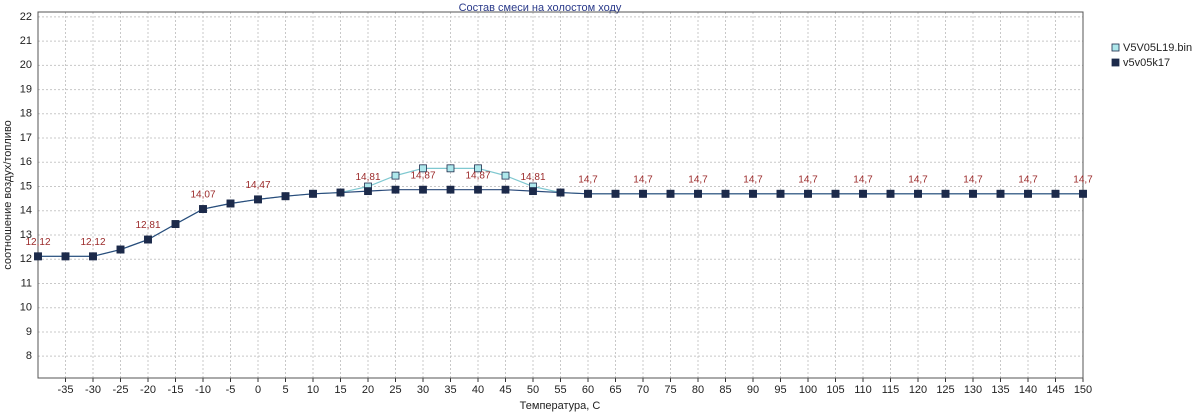 The width and height of the screenshot is (1200, 417). What do you see at coordinates (725, 390) in the screenshot?
I see `x-tick-label: 85` at bounding box center [725, 390].